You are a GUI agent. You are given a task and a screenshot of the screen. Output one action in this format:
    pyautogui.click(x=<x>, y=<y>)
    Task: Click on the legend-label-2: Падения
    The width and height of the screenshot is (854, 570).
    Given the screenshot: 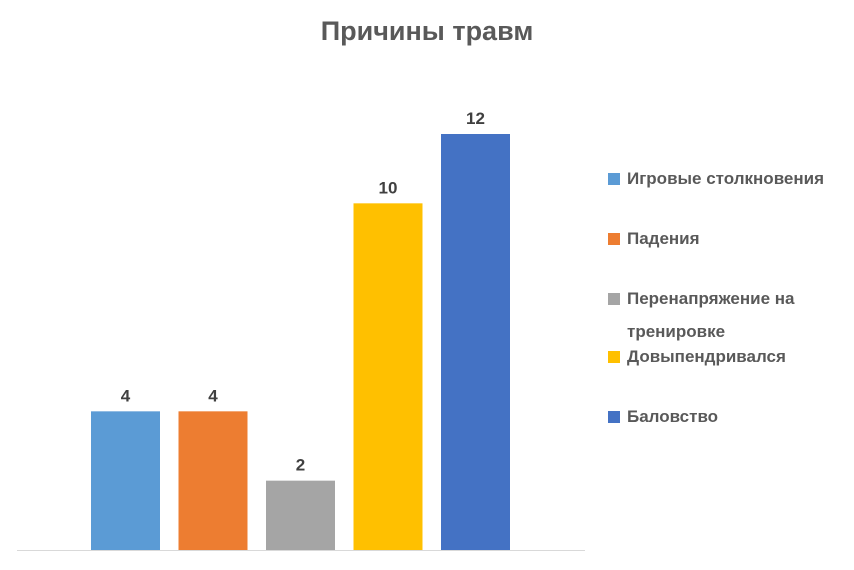 What is the action you would take?
    pyautogui.click(x=663, y=238)
    